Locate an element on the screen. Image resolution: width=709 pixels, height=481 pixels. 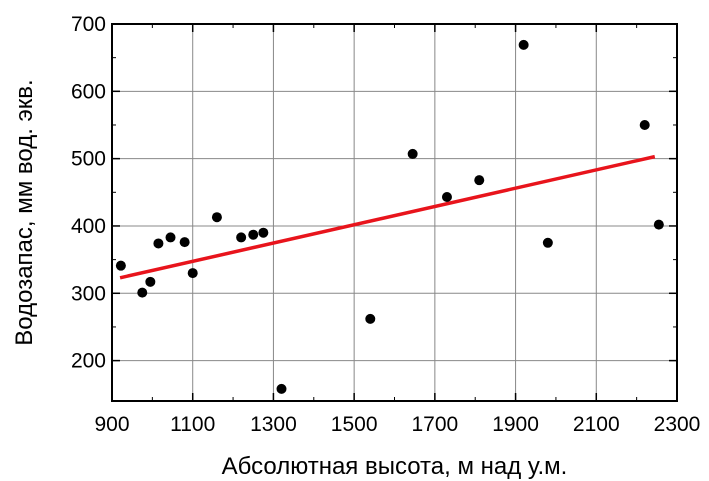
y-tick-label-300: 300 is located at coordinates (88, 293).